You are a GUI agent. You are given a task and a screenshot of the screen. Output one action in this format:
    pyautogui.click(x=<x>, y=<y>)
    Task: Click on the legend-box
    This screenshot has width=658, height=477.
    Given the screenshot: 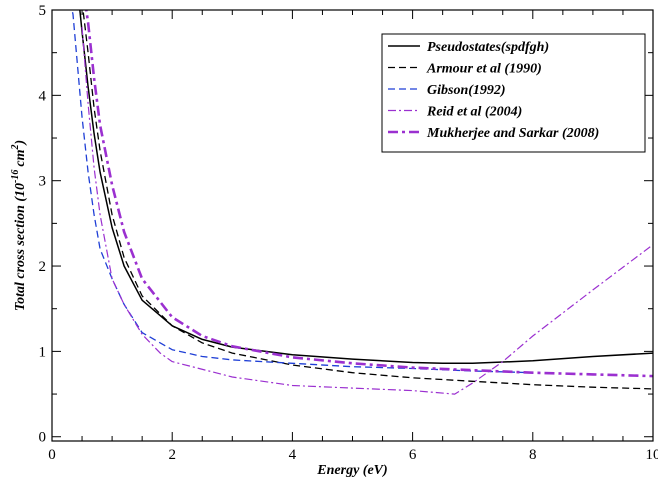 What is the action you would take?
    pyautogui.click(x=513, y=93)
    